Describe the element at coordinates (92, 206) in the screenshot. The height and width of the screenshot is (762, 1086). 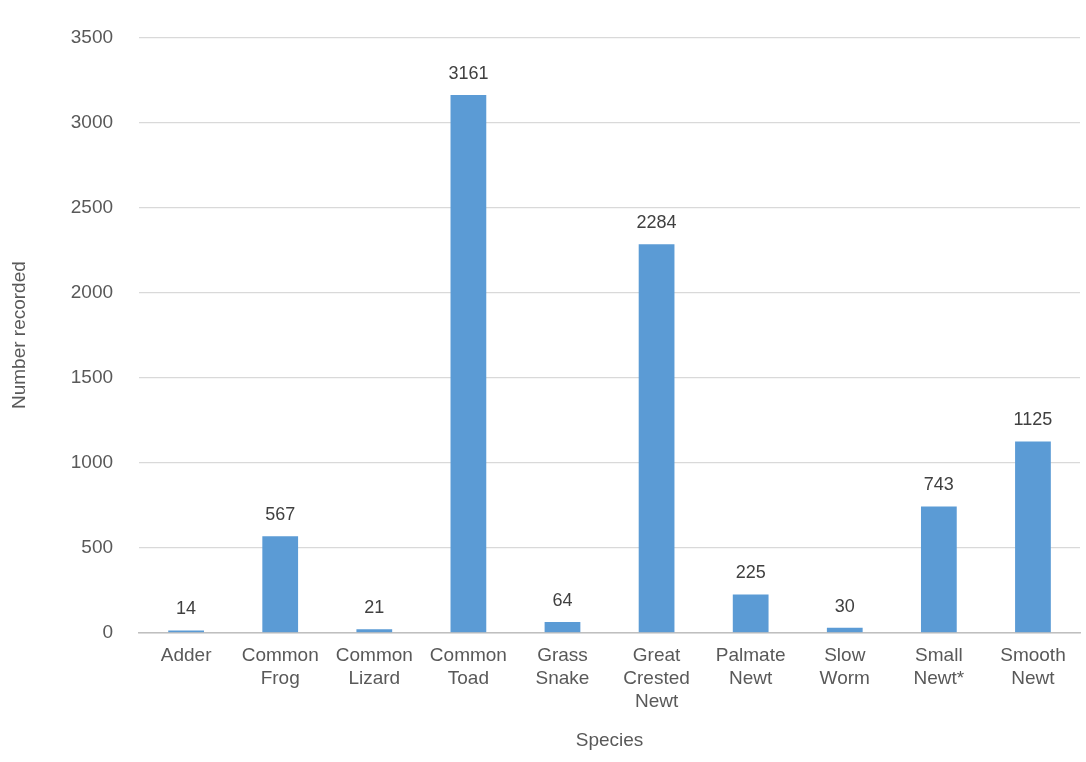
I see `y-tick-label: 2500` at that location.